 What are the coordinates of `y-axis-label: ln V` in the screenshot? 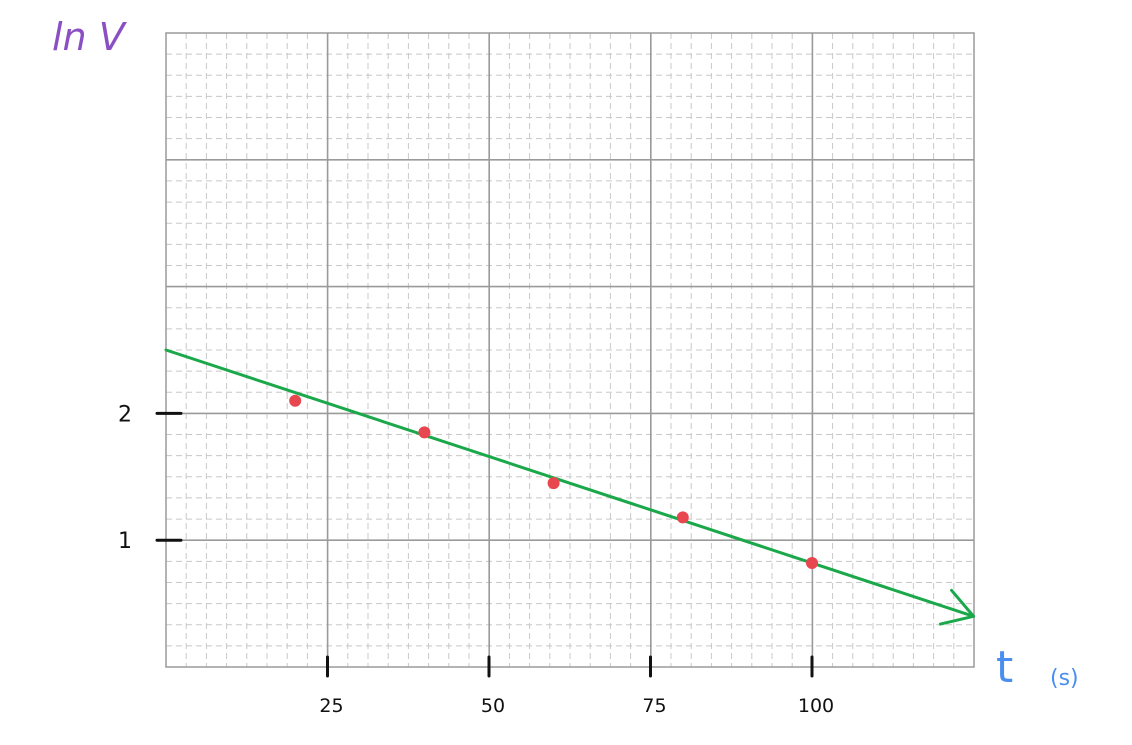 It's located at (90, 37).